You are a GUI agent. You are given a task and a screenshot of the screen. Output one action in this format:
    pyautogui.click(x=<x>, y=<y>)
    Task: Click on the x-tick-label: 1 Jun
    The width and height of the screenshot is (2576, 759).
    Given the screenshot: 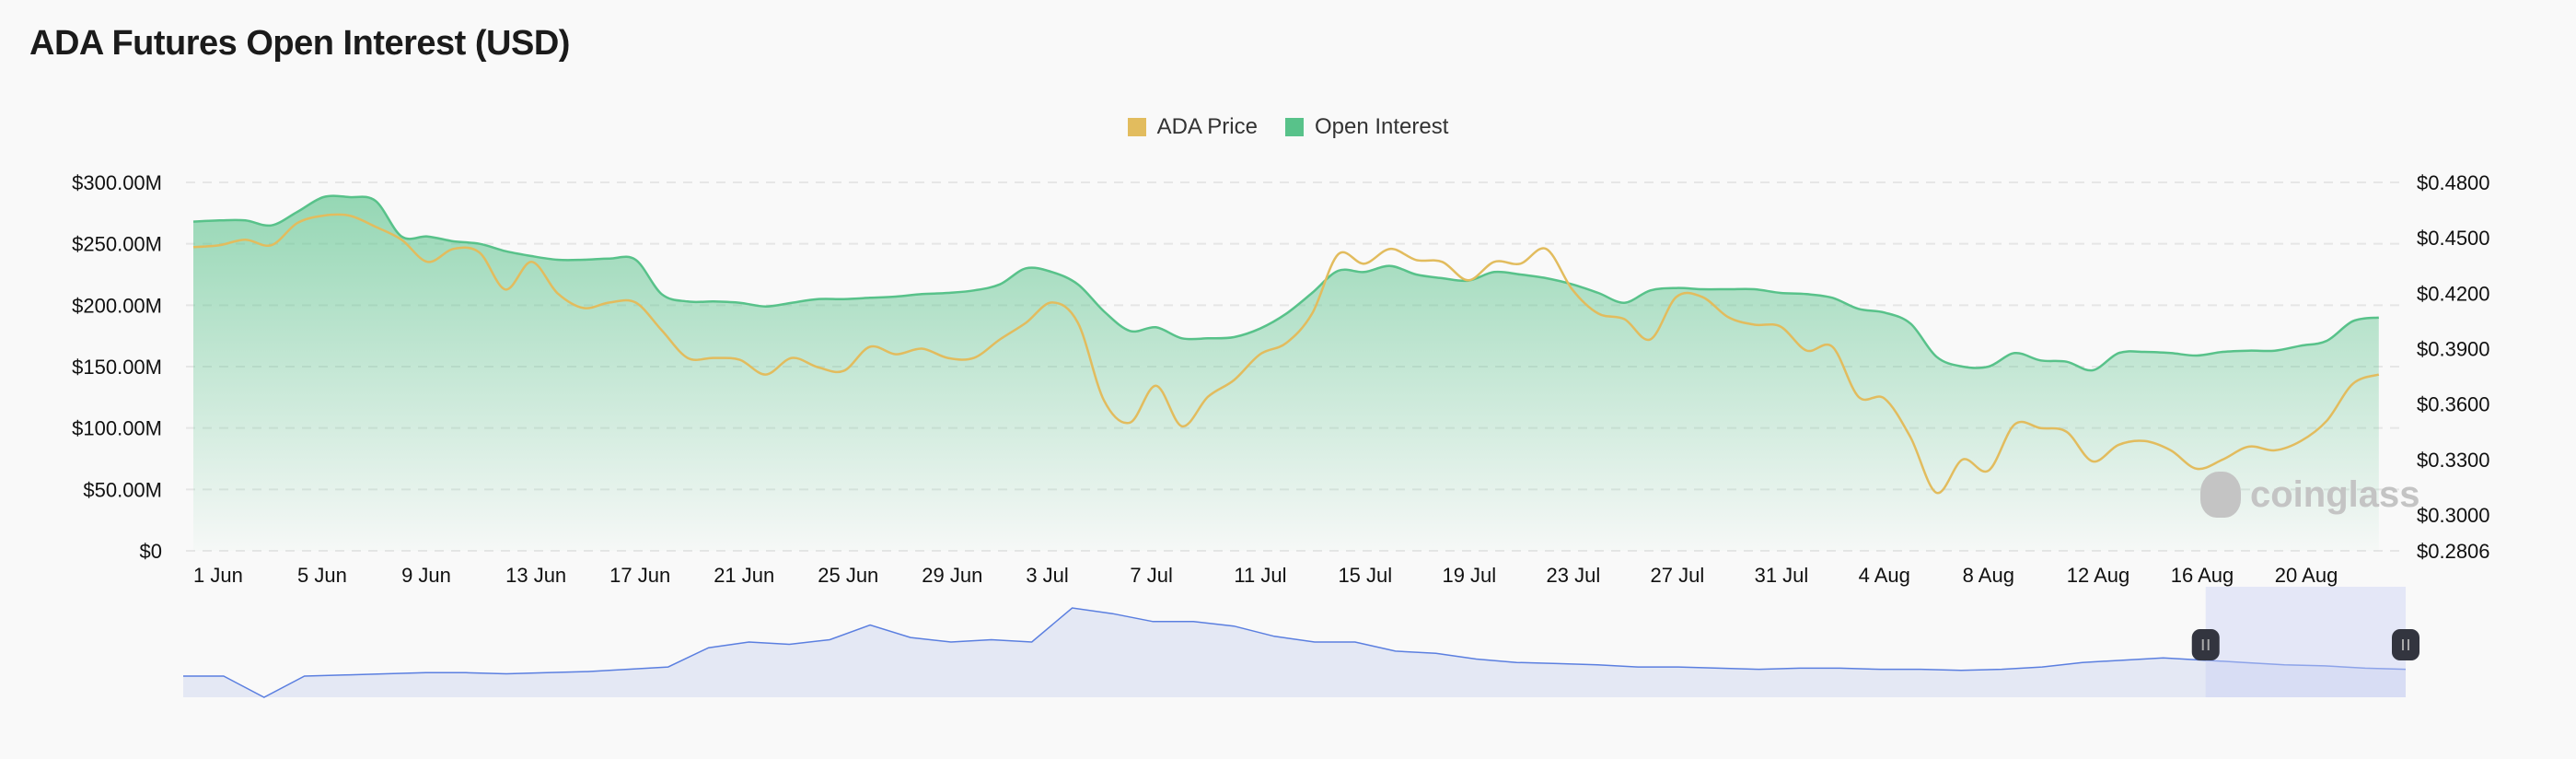 What is the action you would take?
    pyautogui.click(x=218, y=575)
    